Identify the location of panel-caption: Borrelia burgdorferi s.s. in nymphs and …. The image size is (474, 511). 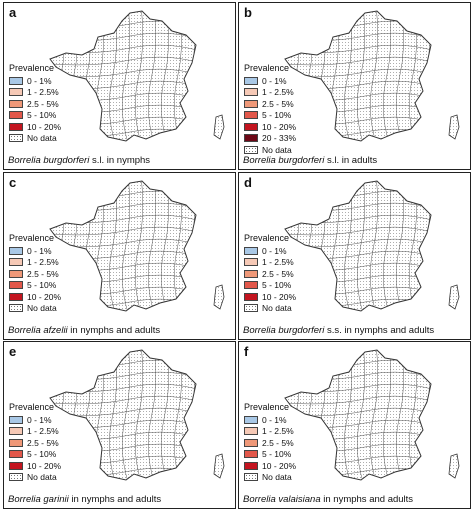
(338, 330).